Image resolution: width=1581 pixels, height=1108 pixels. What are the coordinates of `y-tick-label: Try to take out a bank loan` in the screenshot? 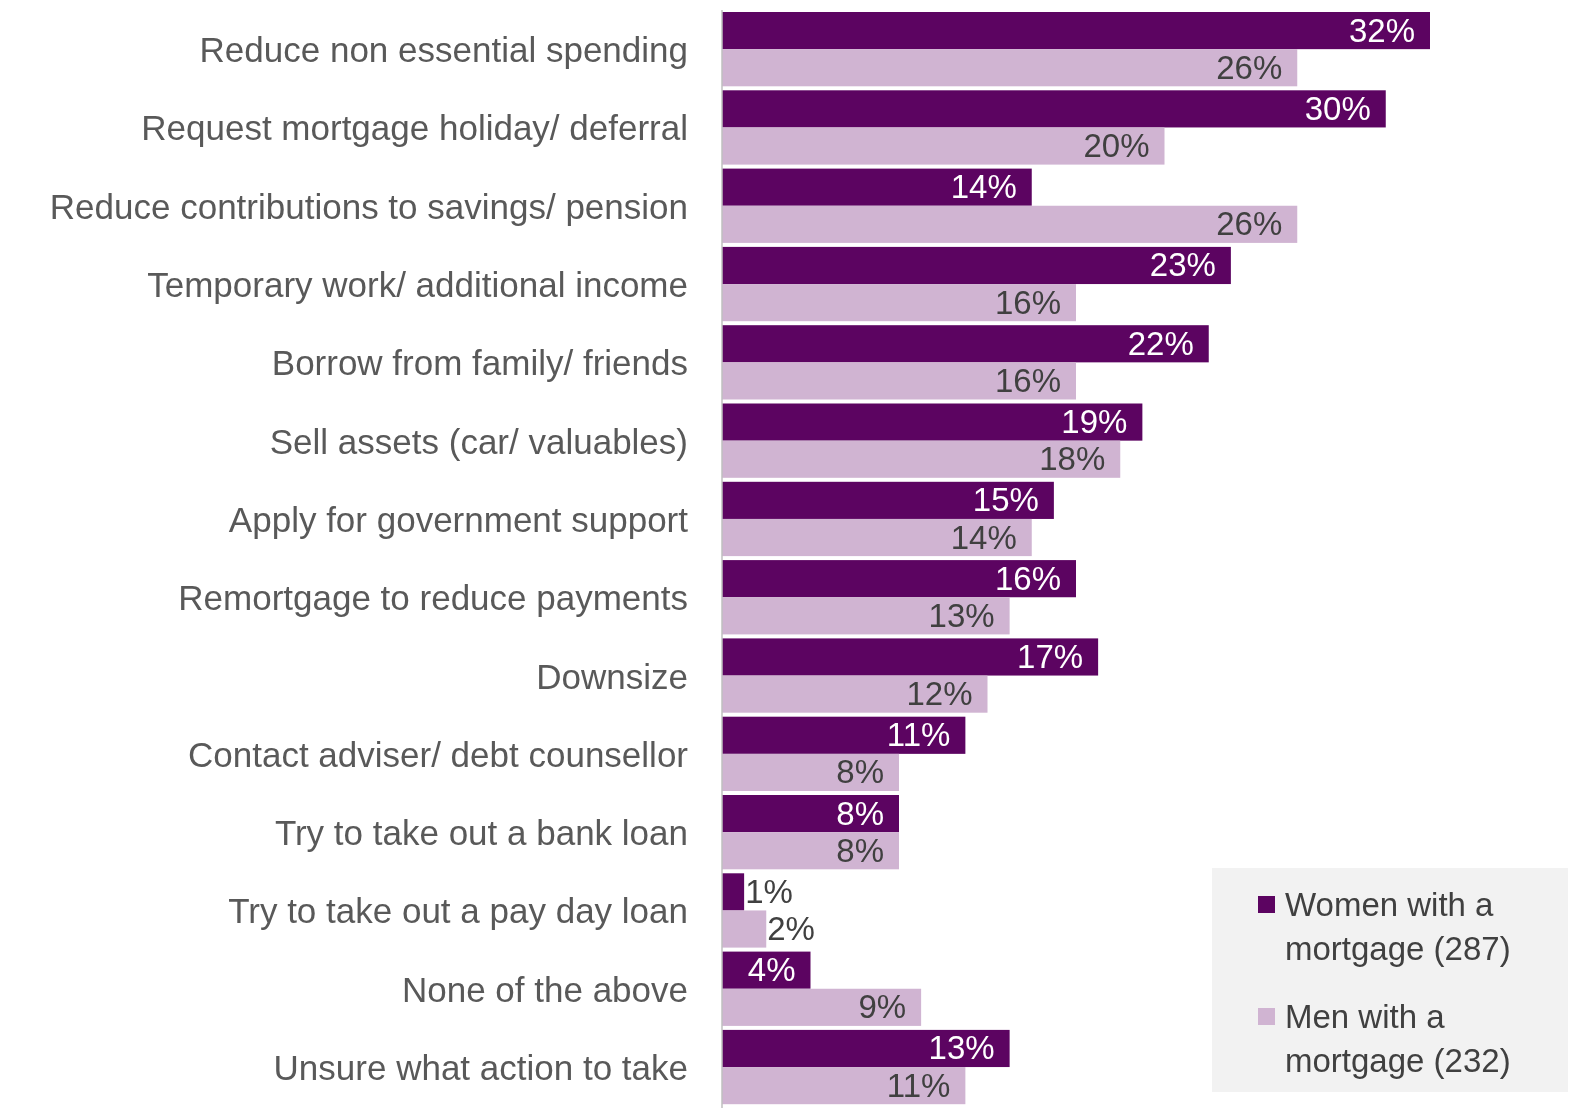 It's located at (481, 833).